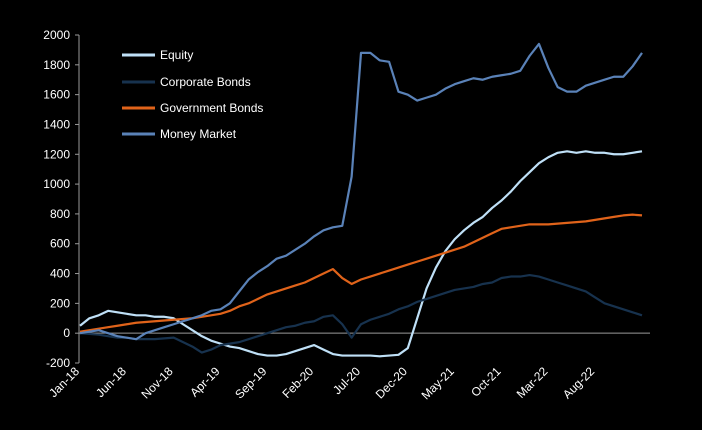  What do you see at coordinates (56, 154) in the screenshot?
I see `y-tick-label: 1200` at bounding box center [56, 154].